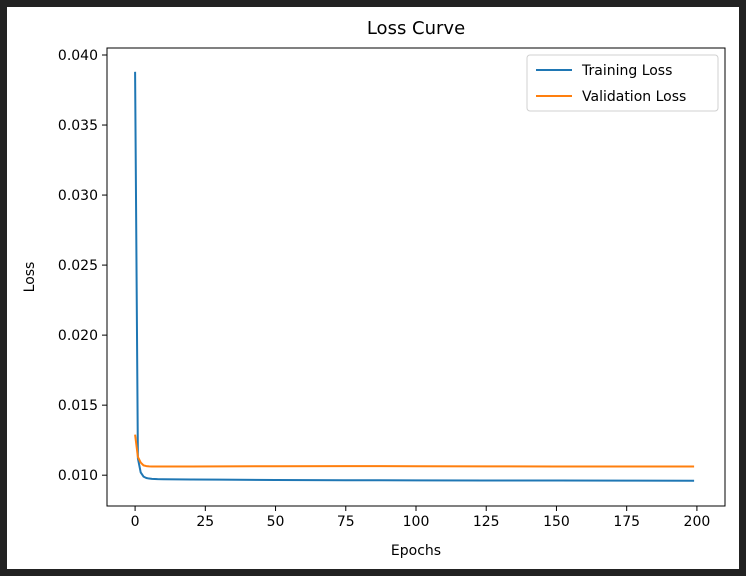 This screenshot has width=746, height=576. I want to click on y-tick-label: 0.010, so click(78, 476).